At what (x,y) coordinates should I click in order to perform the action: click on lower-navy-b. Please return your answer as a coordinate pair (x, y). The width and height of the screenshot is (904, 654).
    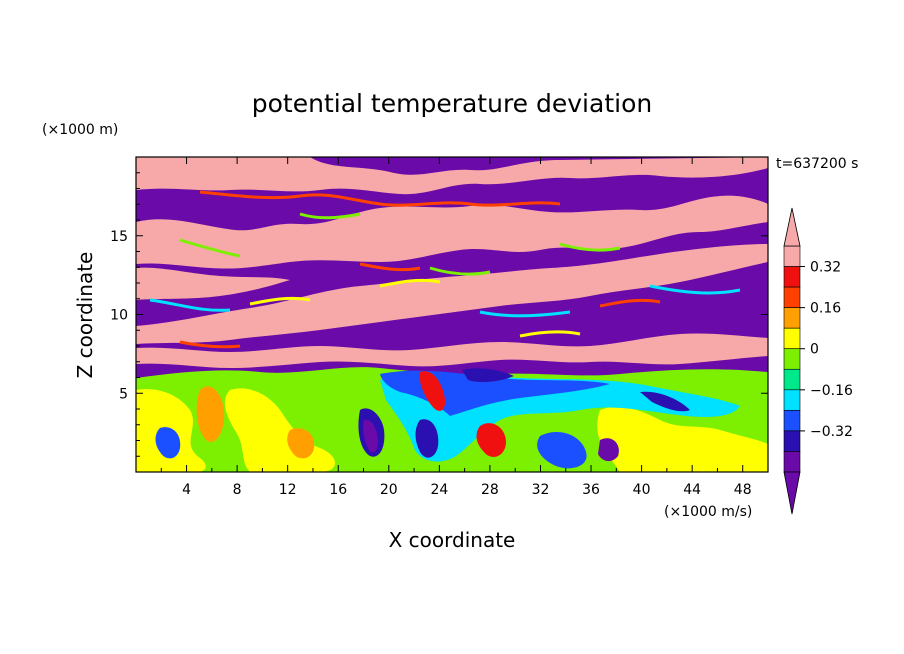
    Looking at the image, I should click on (398, 433).